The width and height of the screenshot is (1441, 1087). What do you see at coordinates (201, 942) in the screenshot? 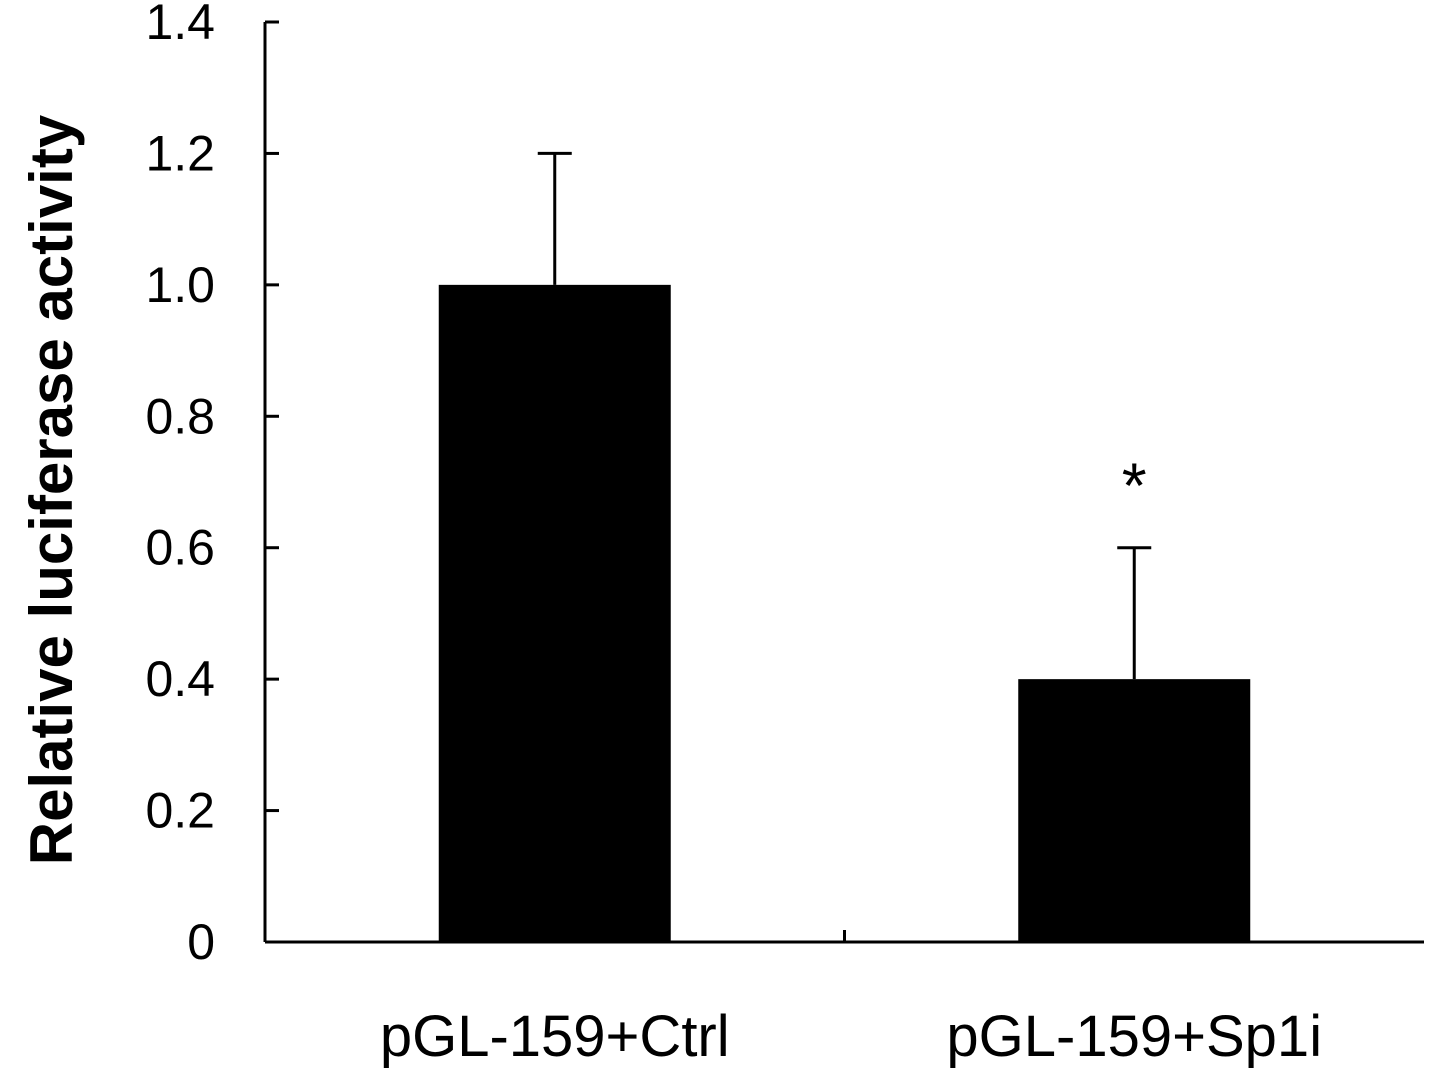
I see `y-tick-label: 0` at bounding box center [201, 942].